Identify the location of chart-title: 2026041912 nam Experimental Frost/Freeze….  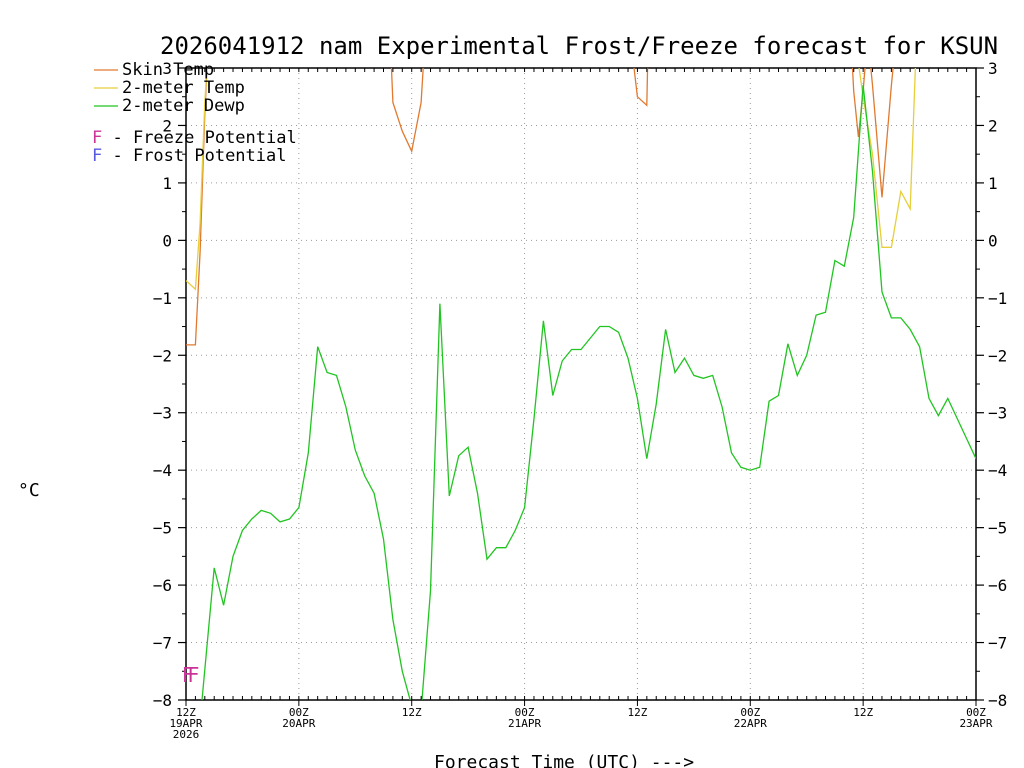
(579, 46).